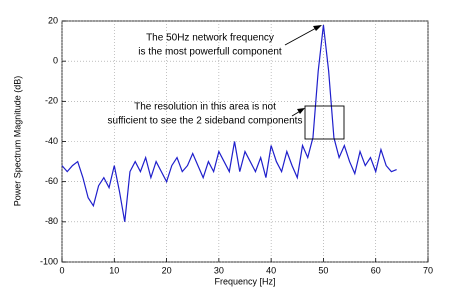 The width and height of the screenshot is (474, 295). I want to click on x-tick-label: 0, so click(61, 270).